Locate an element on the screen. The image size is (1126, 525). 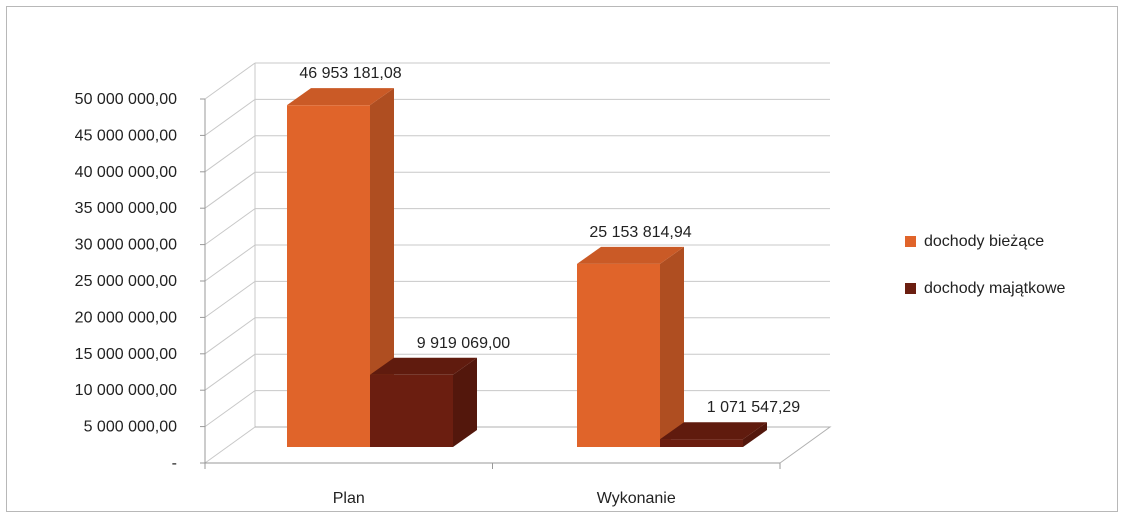
y-tick-label: 35 000 000,00 is located at coordinates (126, 208).